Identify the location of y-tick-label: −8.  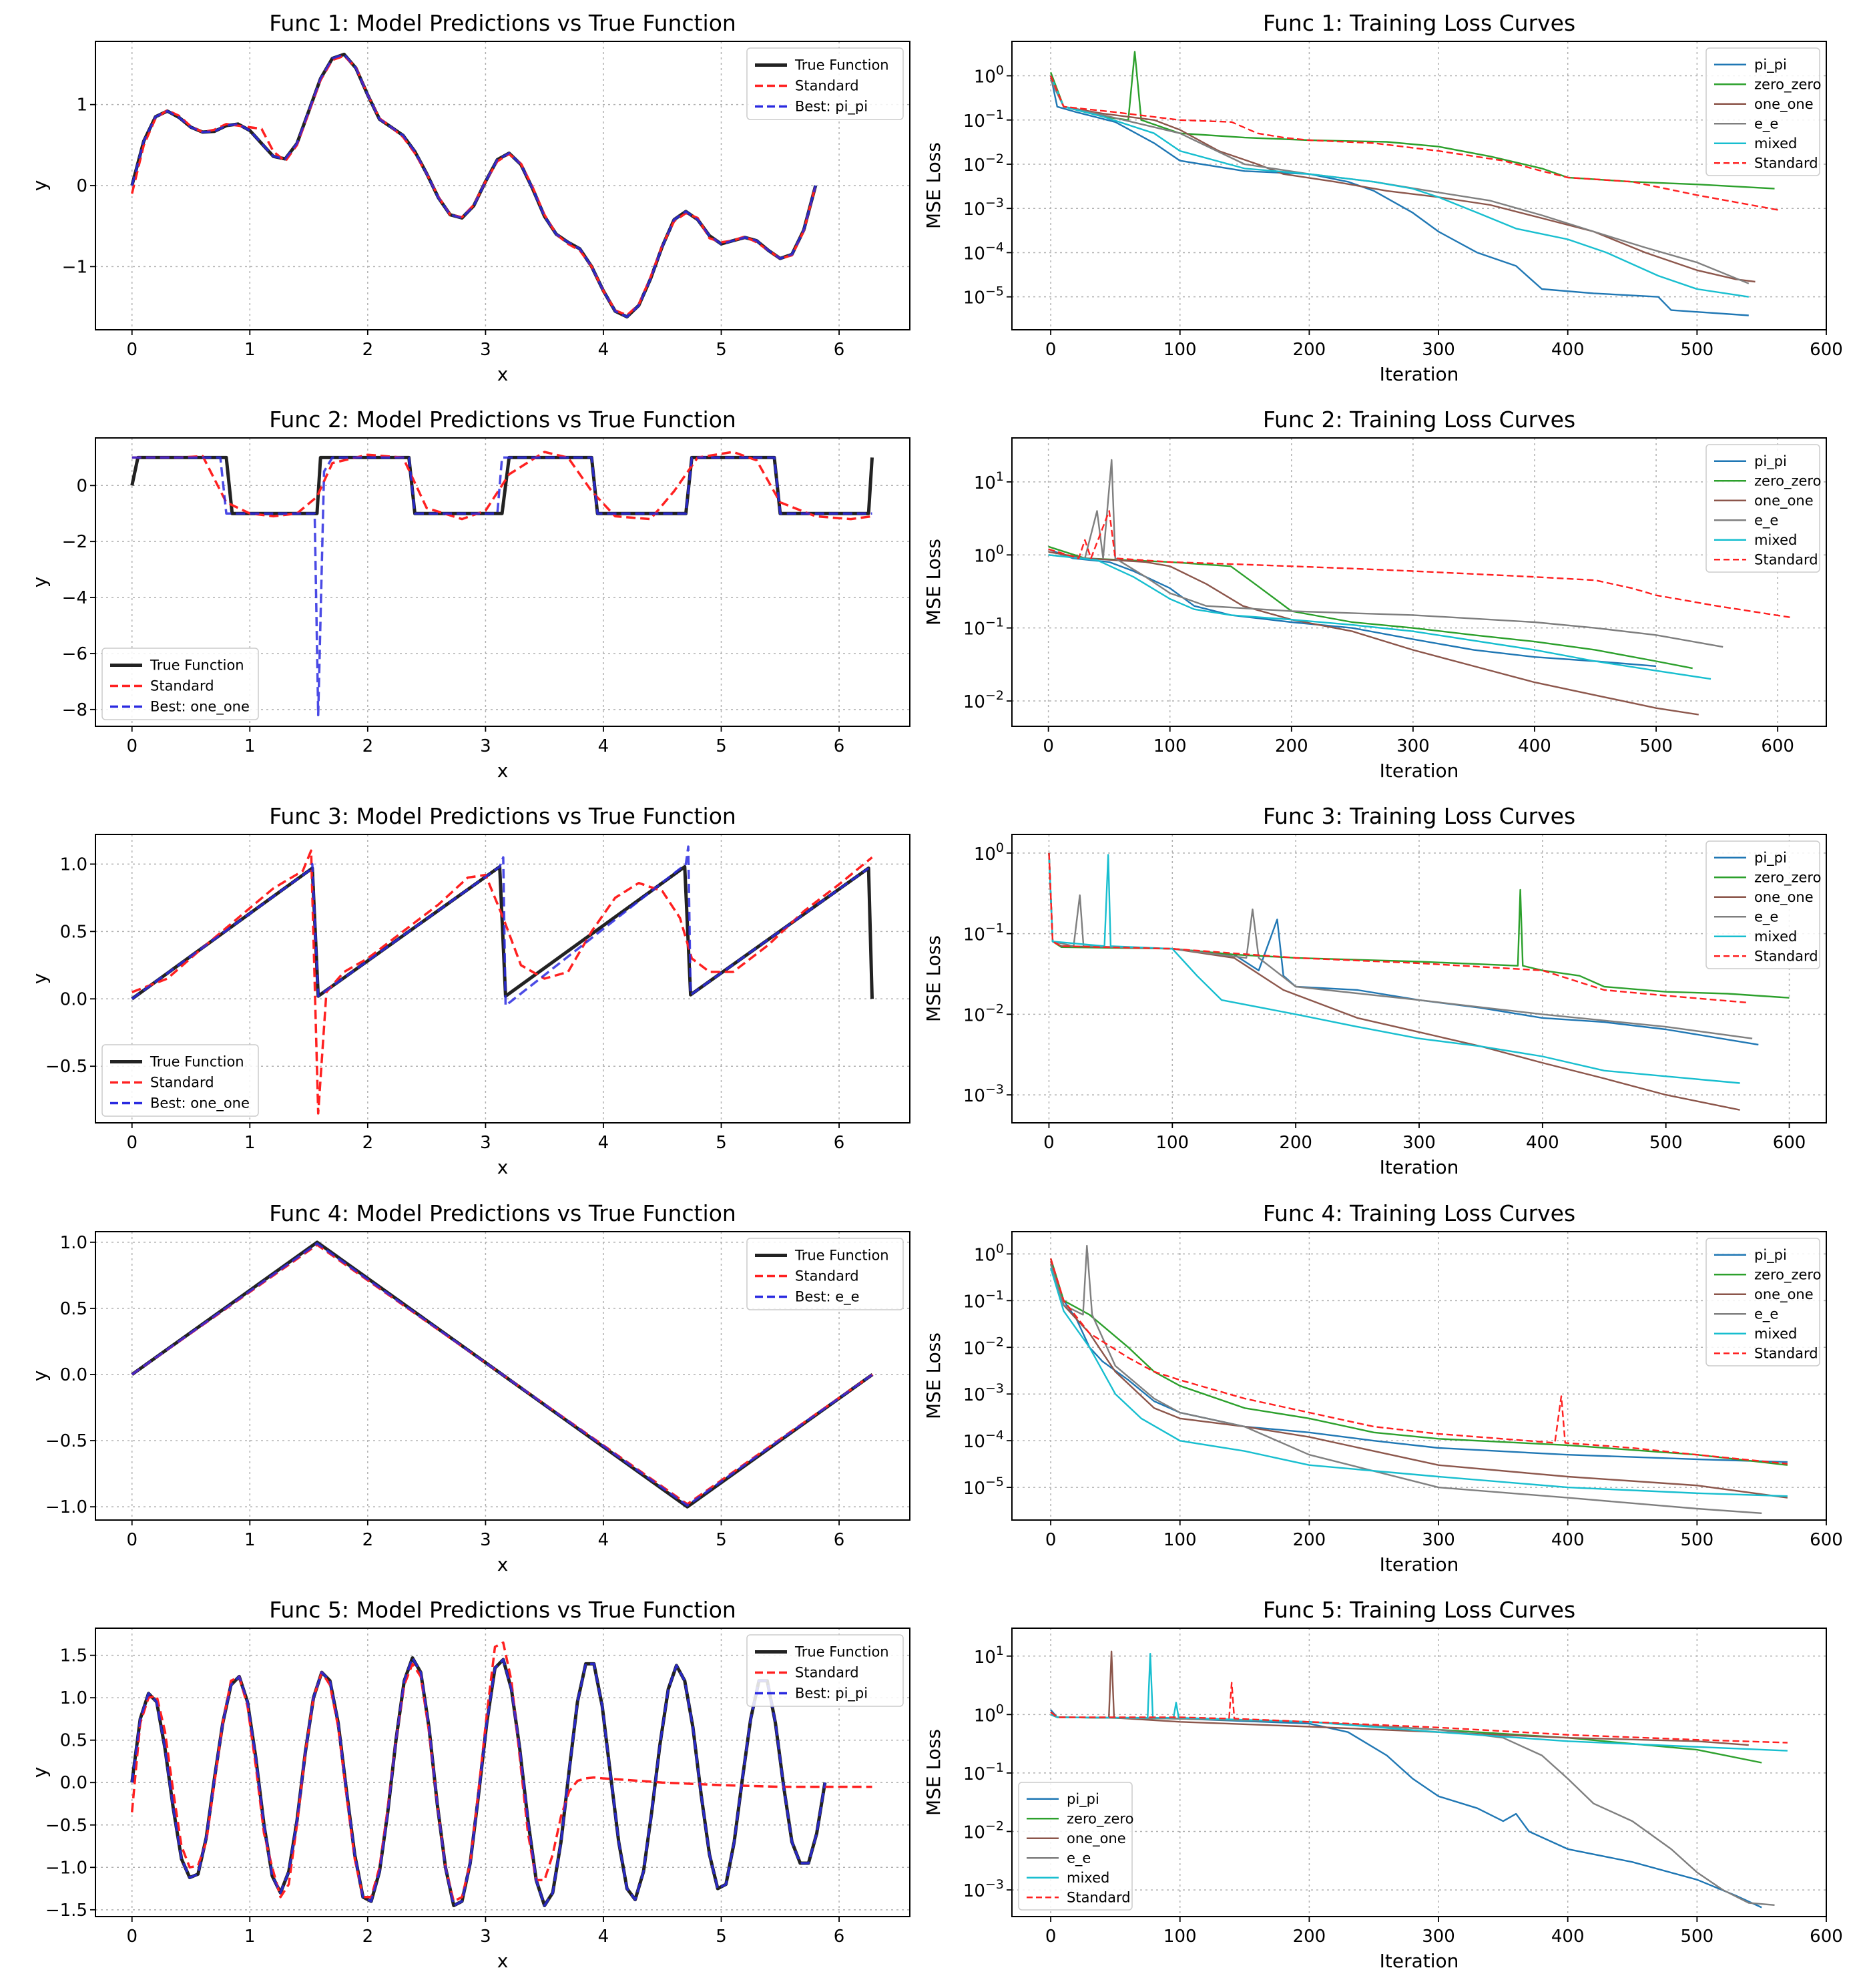
(74, 710).